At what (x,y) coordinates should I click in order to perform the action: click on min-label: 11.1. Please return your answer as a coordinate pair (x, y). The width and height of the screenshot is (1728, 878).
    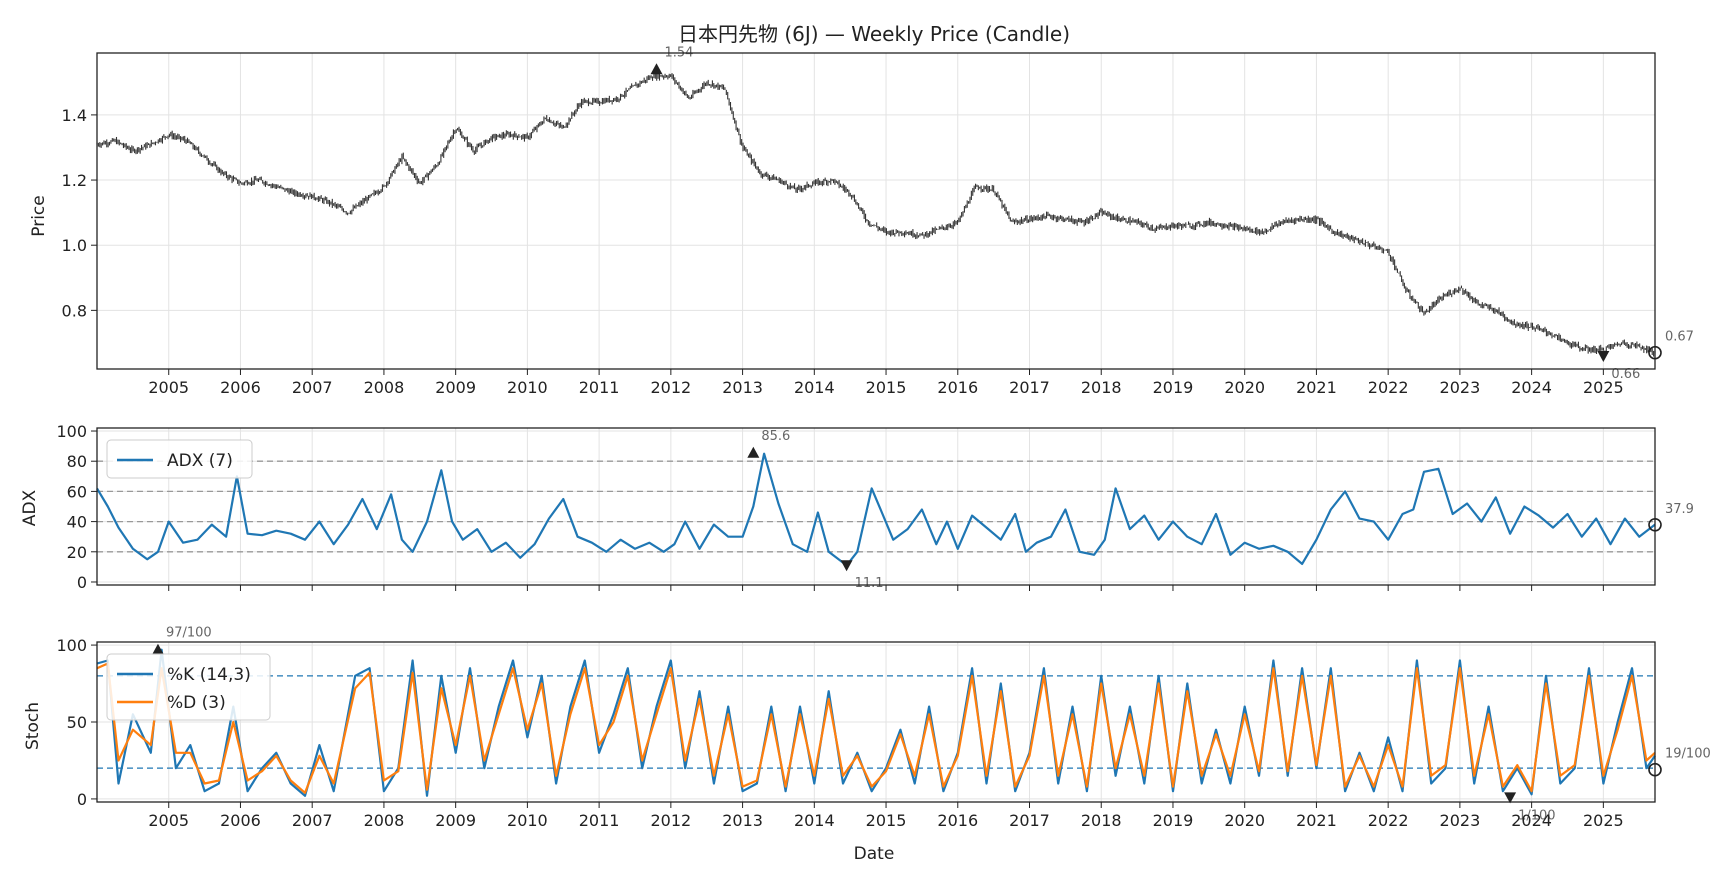
    Looking at the image, I should click on (869, 583).